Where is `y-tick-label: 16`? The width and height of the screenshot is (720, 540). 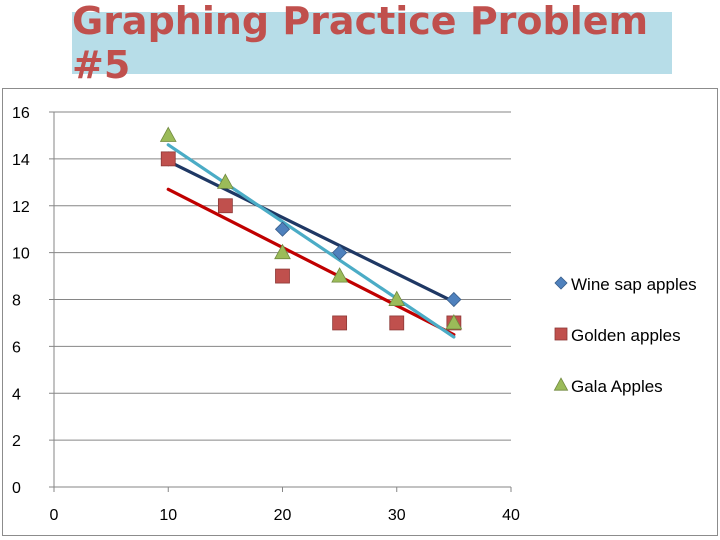
y-tick-label: 16 is located at coordinates (21, 113).